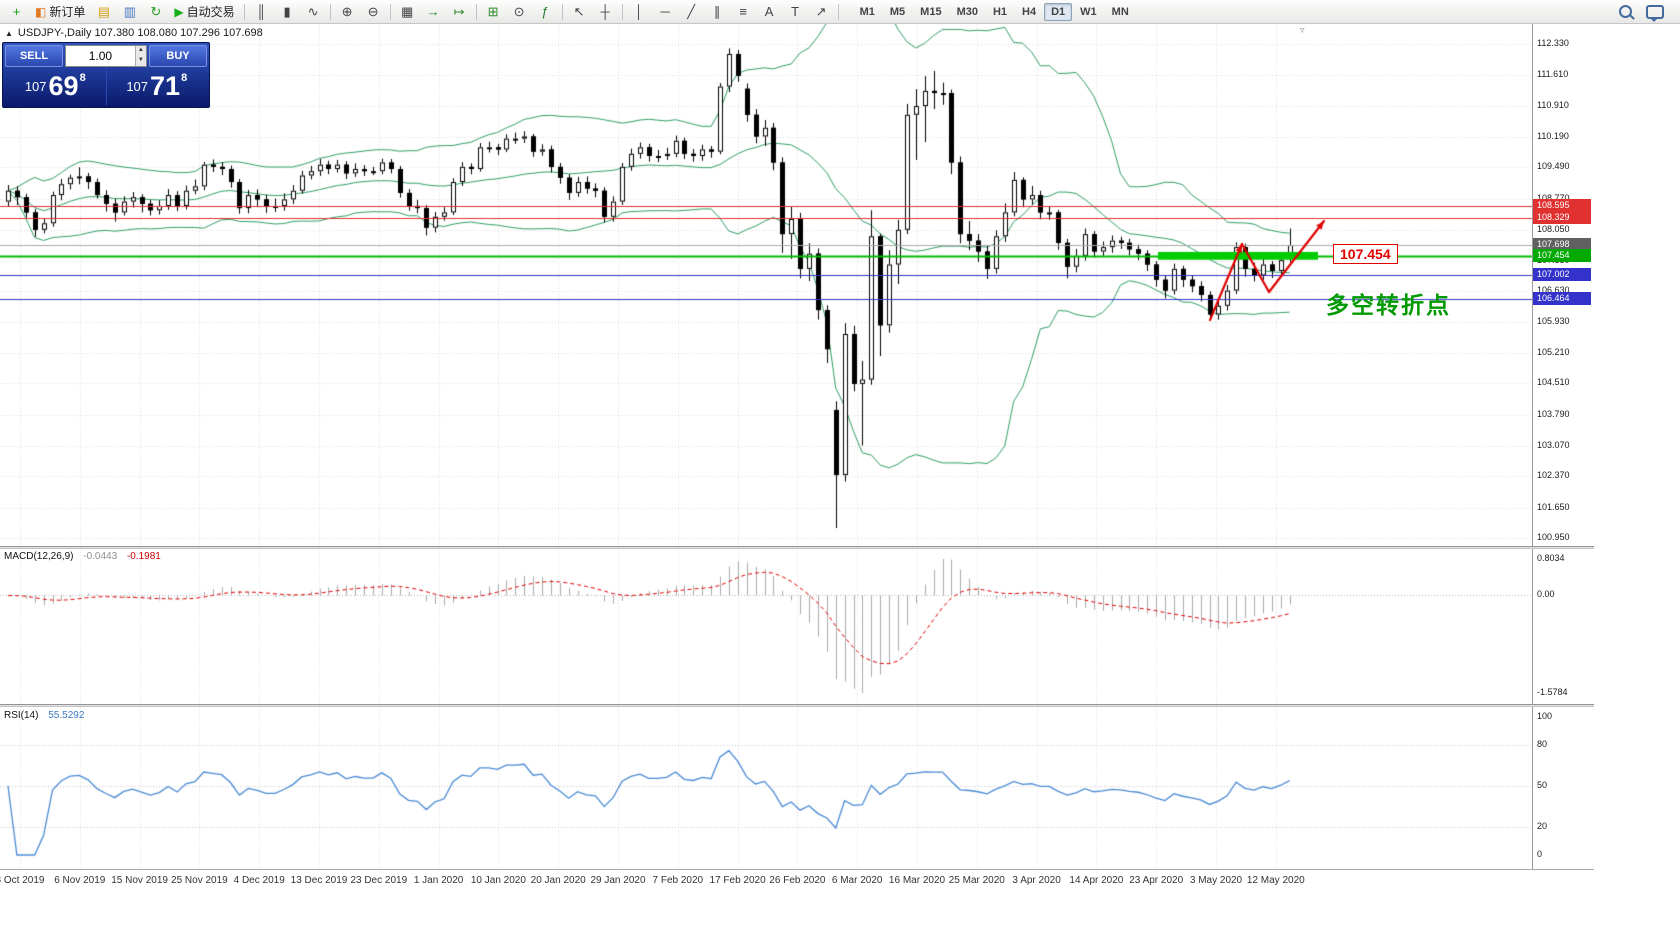  What do you see at coordinates (737, 880) in the screenshot?
I see `date-label: 17 Feb 2020` at bounding box center [737, 880].